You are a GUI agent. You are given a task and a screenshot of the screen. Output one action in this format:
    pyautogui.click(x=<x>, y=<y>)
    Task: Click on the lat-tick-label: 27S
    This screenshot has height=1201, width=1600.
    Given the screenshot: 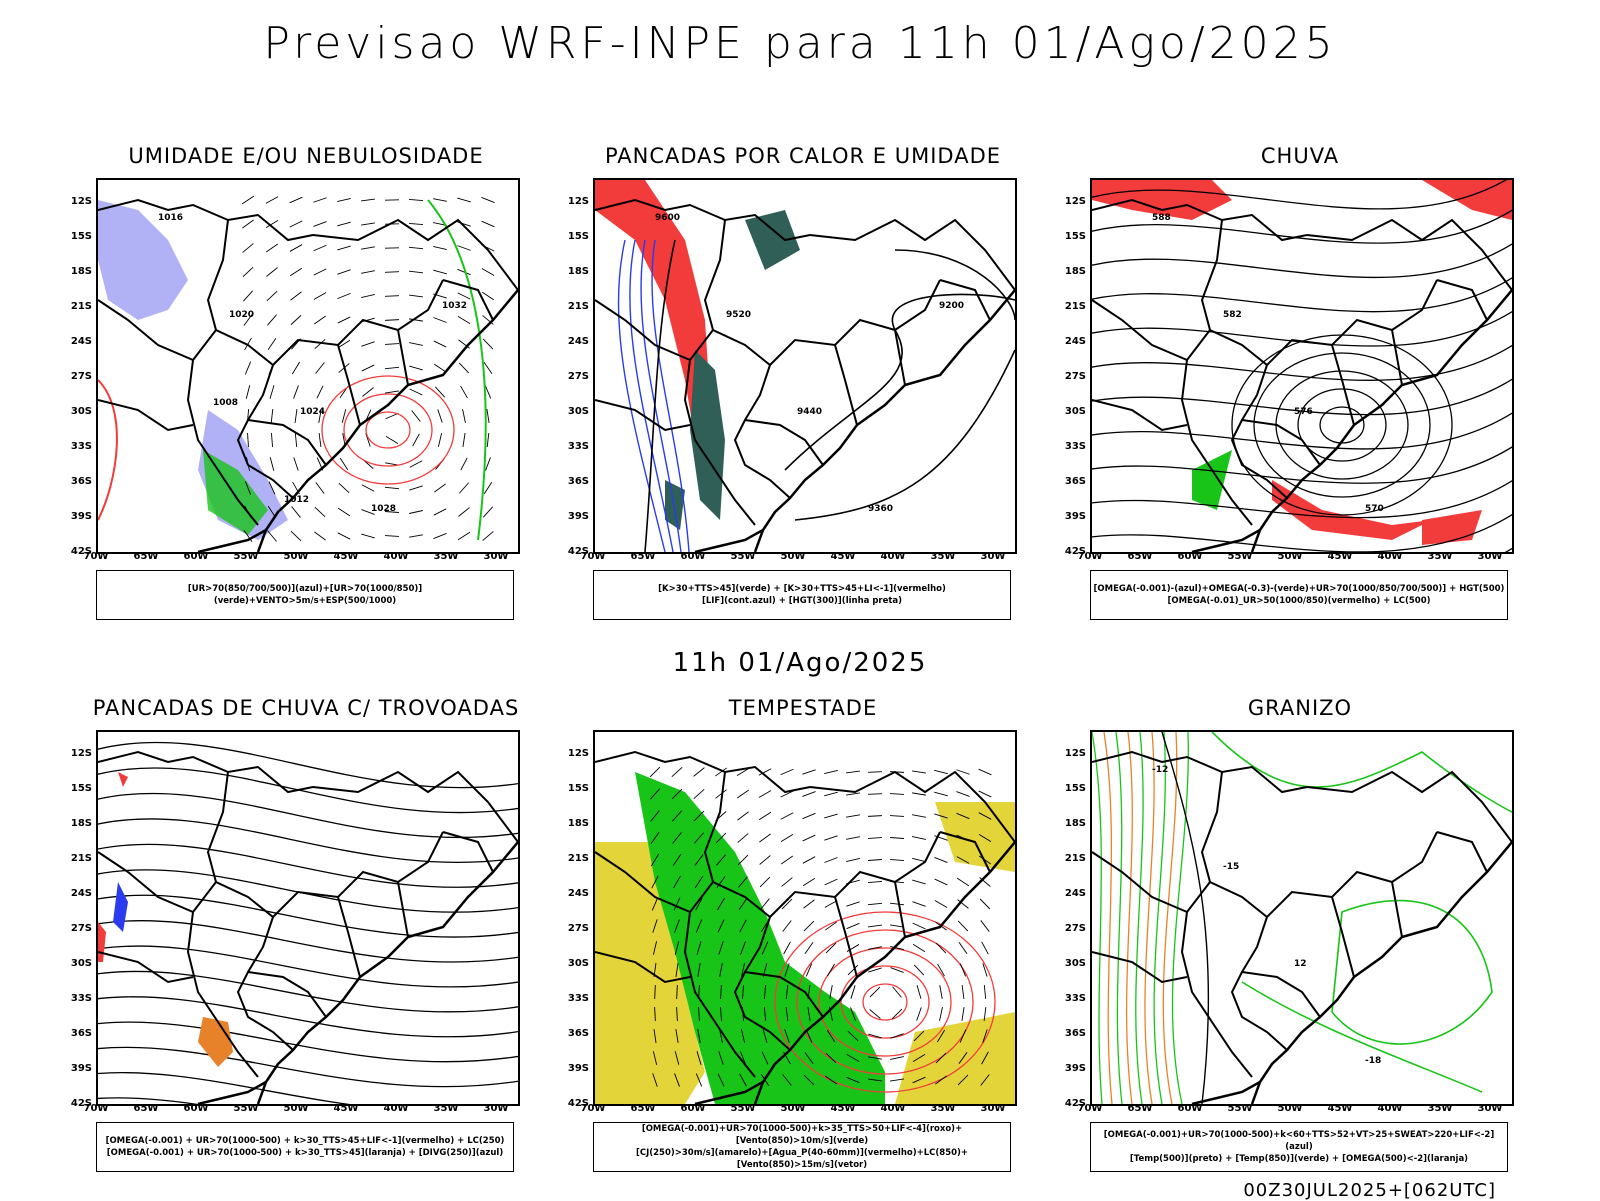 What is the action you would take?
    pyautogui.click(x=575, y=928)
    